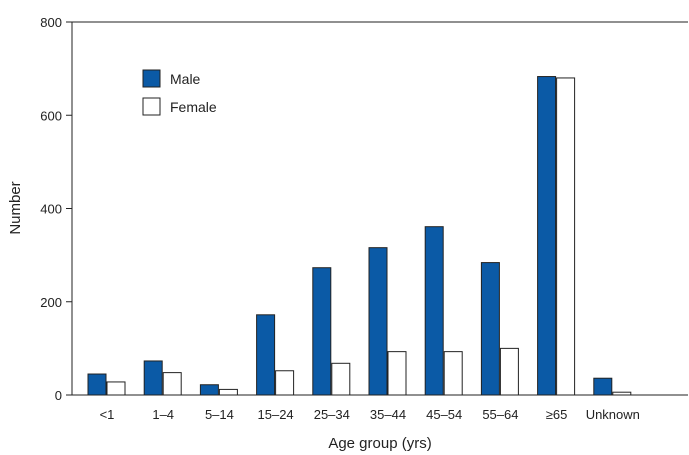 This screenshot has width=689, height=455. What do you see at coordinates (276, 414) in the screenshot?
I see `x-tick-label: 15–24` at bounding box center [276, 414].